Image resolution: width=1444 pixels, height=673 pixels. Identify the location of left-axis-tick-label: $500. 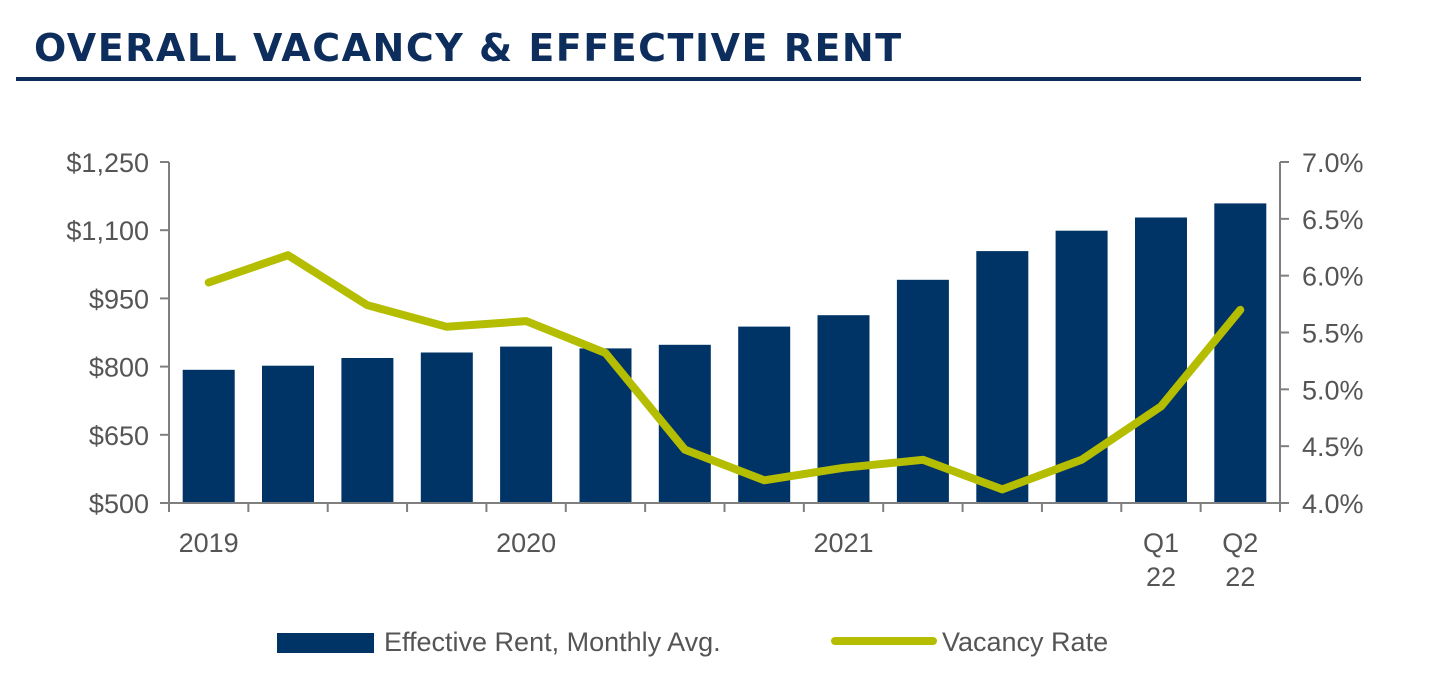
(119, 504).